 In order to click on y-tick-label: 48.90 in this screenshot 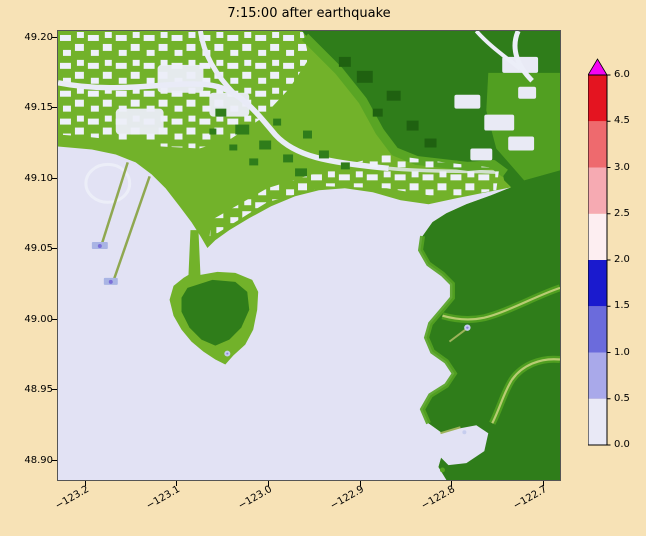, I will do `click(38, 460)`.